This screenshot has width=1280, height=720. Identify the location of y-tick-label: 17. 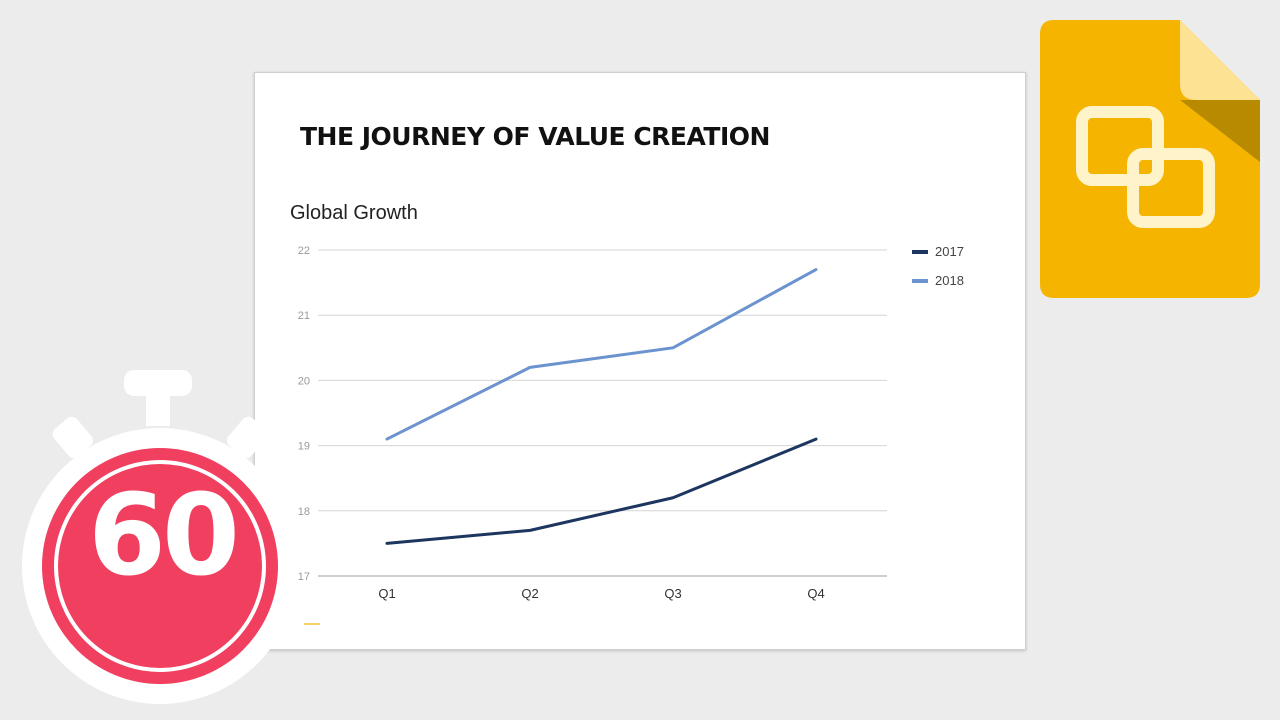
(304, 577).